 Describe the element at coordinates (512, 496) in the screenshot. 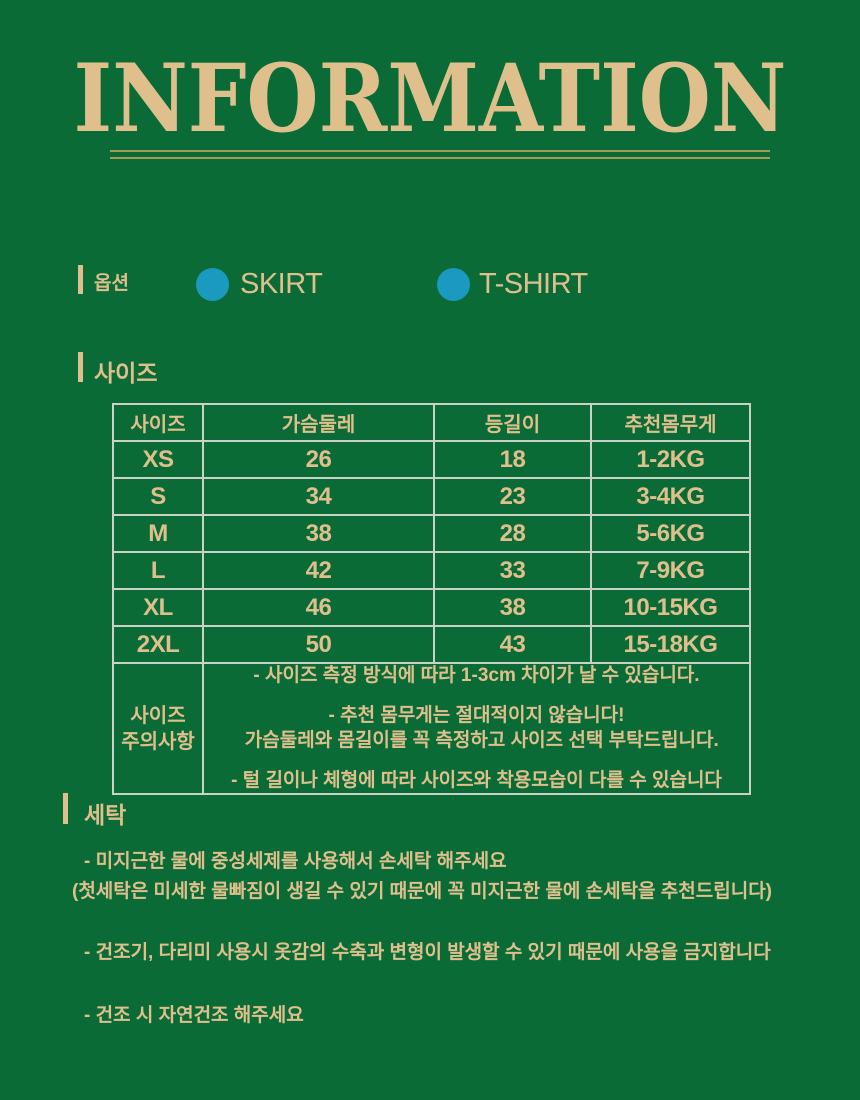

I see `table-cell: 23` at that location.